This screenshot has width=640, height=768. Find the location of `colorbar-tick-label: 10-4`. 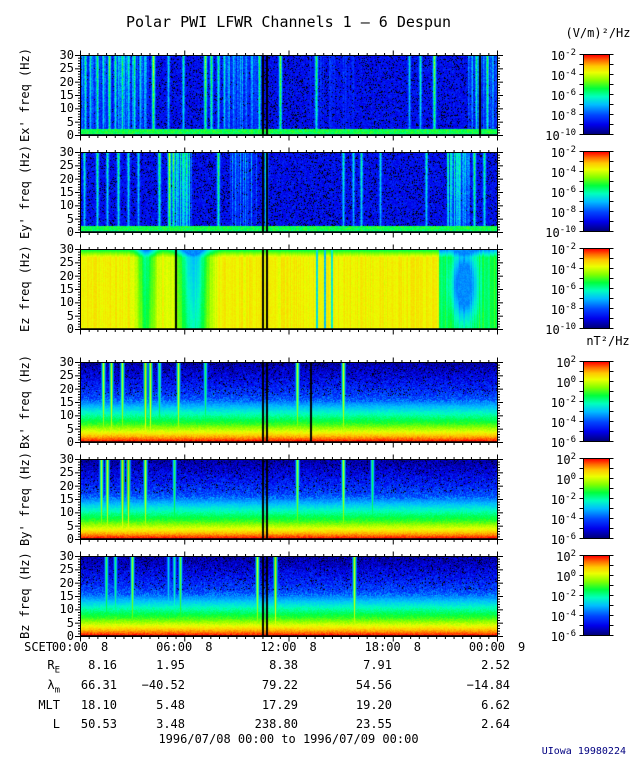

colorbar-tick-label: 10-4 is located at coordinates (551, 76).